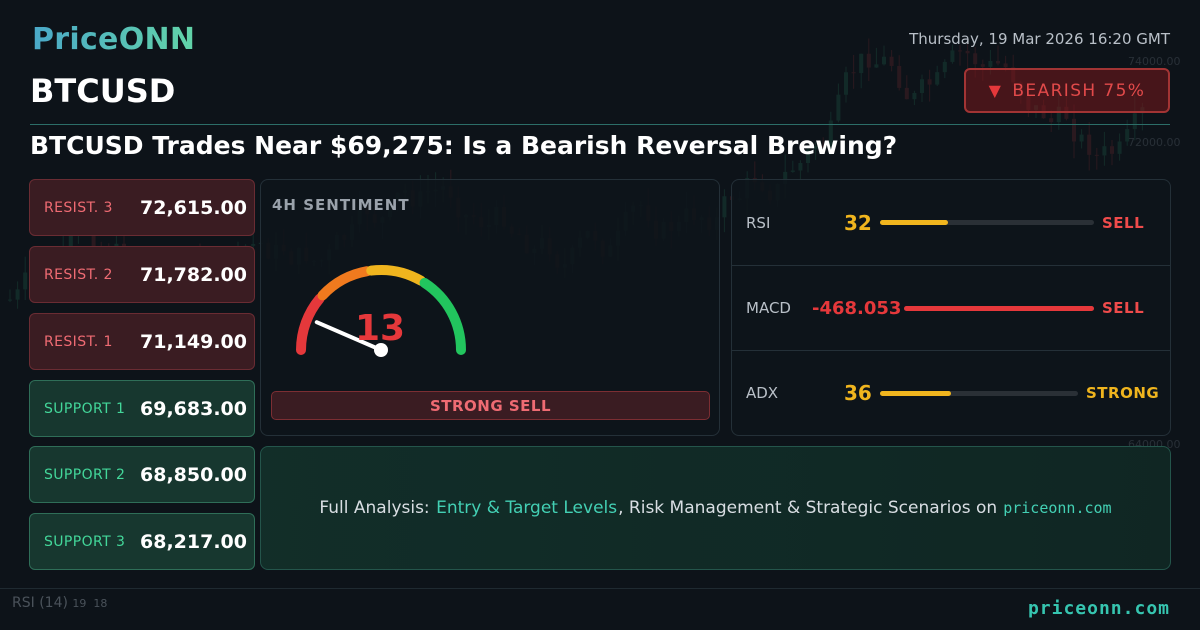  I want to click on indicator-row-rsi: RSI 32 SELL, so click(951, 222).